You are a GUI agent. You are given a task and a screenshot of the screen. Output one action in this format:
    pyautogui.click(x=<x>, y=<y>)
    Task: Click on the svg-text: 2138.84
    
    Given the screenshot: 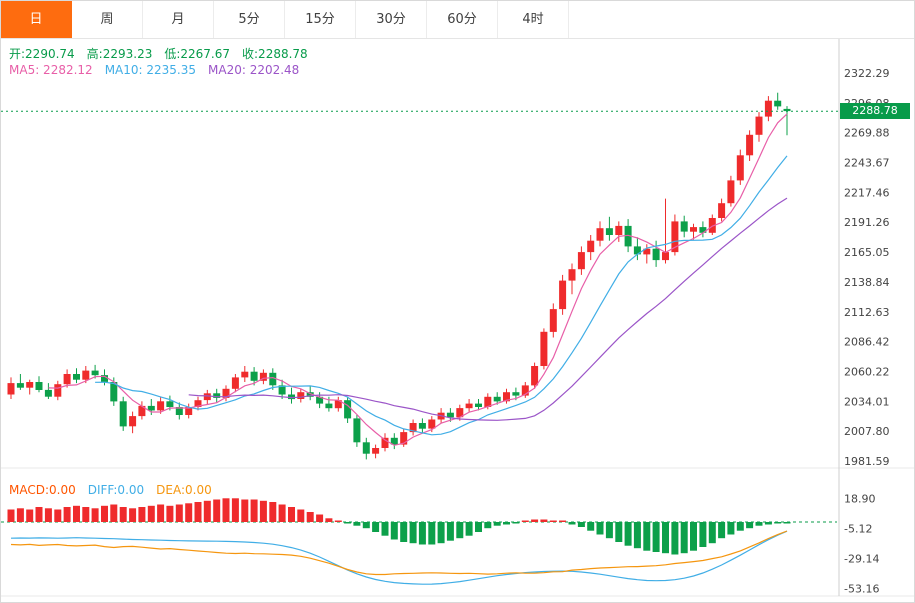 What is the action you would take?
    pyautogui.click(x=867, y=282)
    